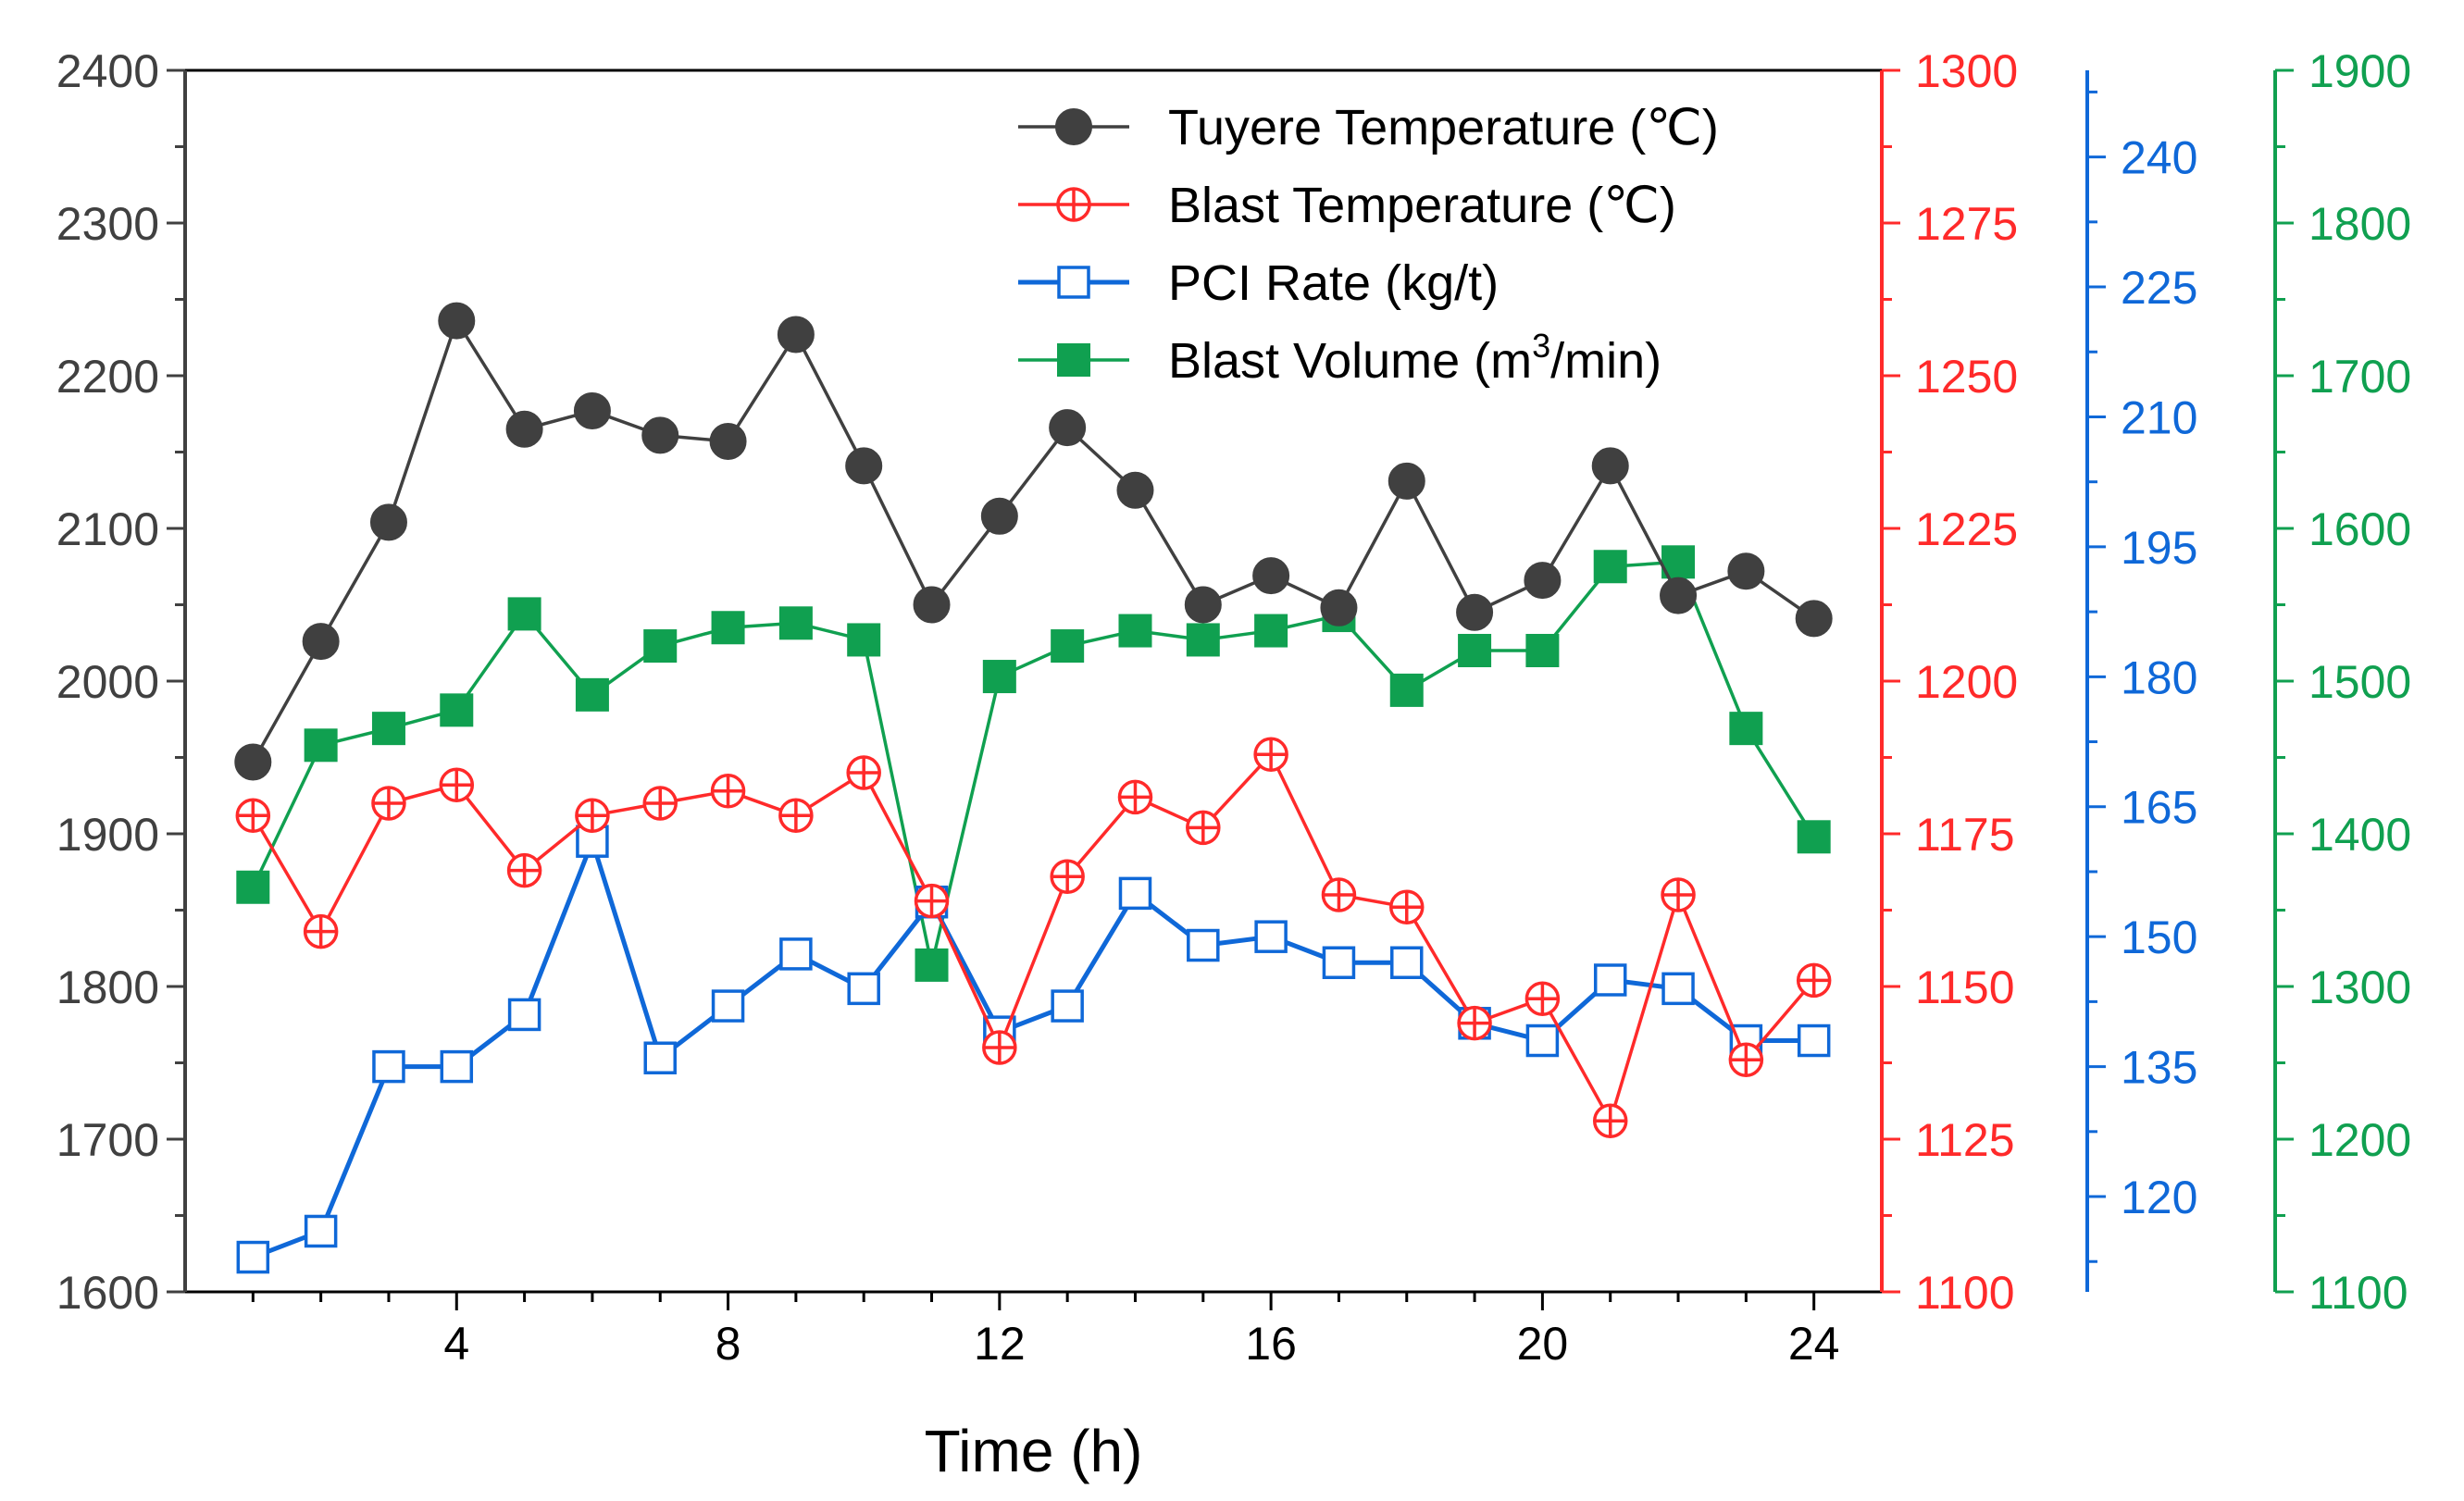  Describe the element at coordinates (107, 682) in the screenshot. I see `y-tick-label-left: 2000` at that location.